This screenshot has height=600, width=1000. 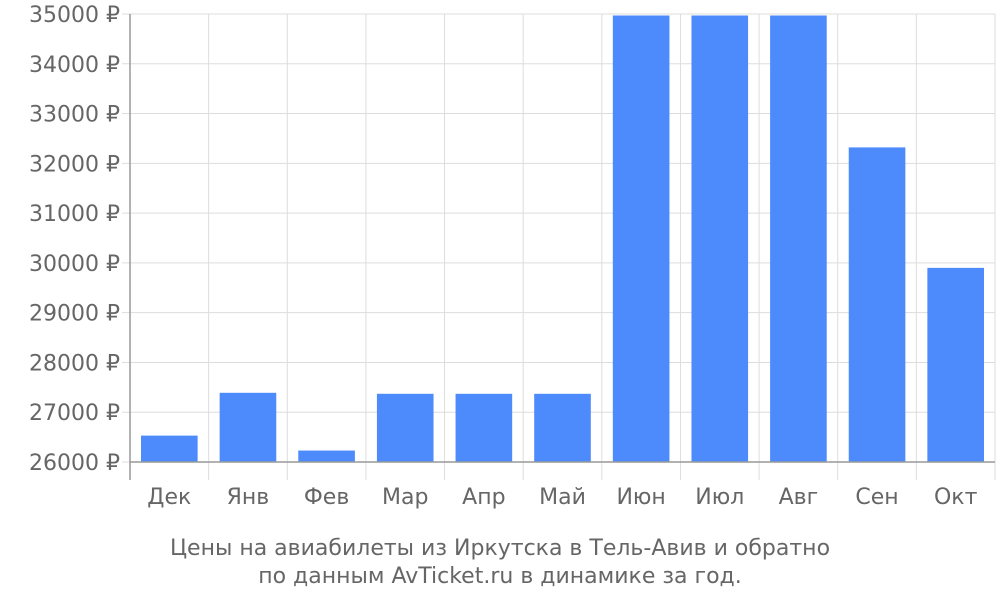 I want to click on bar-Янв, so click(x=248, y=427).